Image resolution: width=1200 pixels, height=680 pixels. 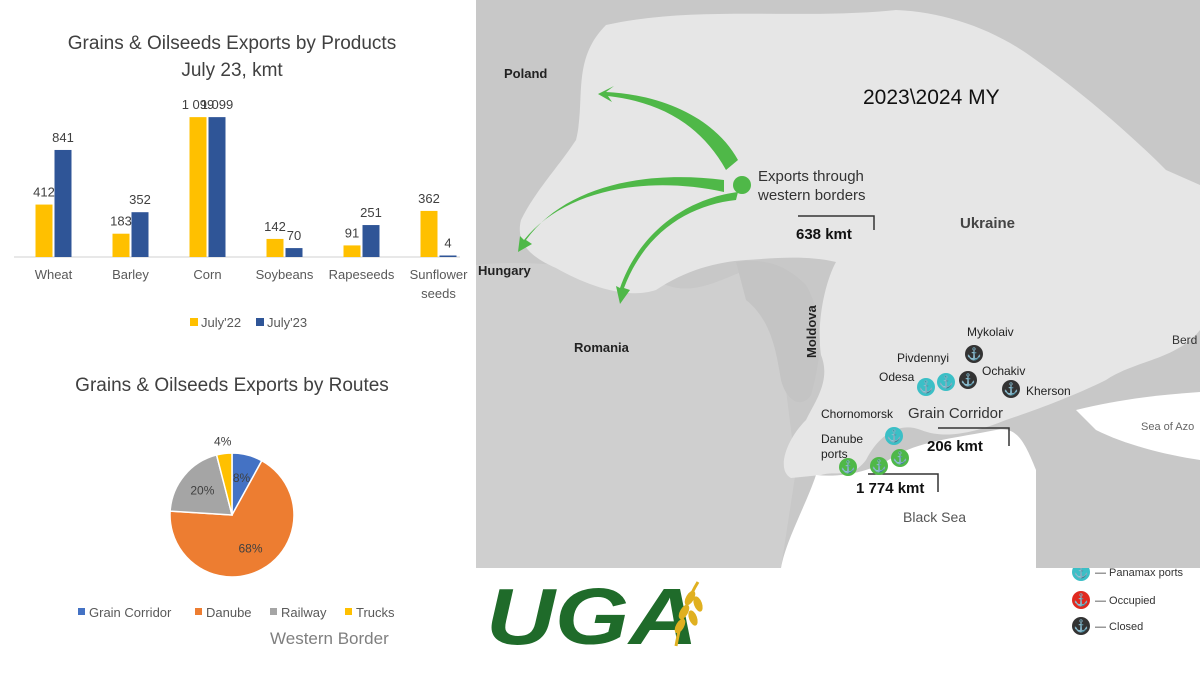 What do you see at coordinates (44, 192) in the screenshot?
I see `bar-data-label: 412` at bounding box center [44, 192].